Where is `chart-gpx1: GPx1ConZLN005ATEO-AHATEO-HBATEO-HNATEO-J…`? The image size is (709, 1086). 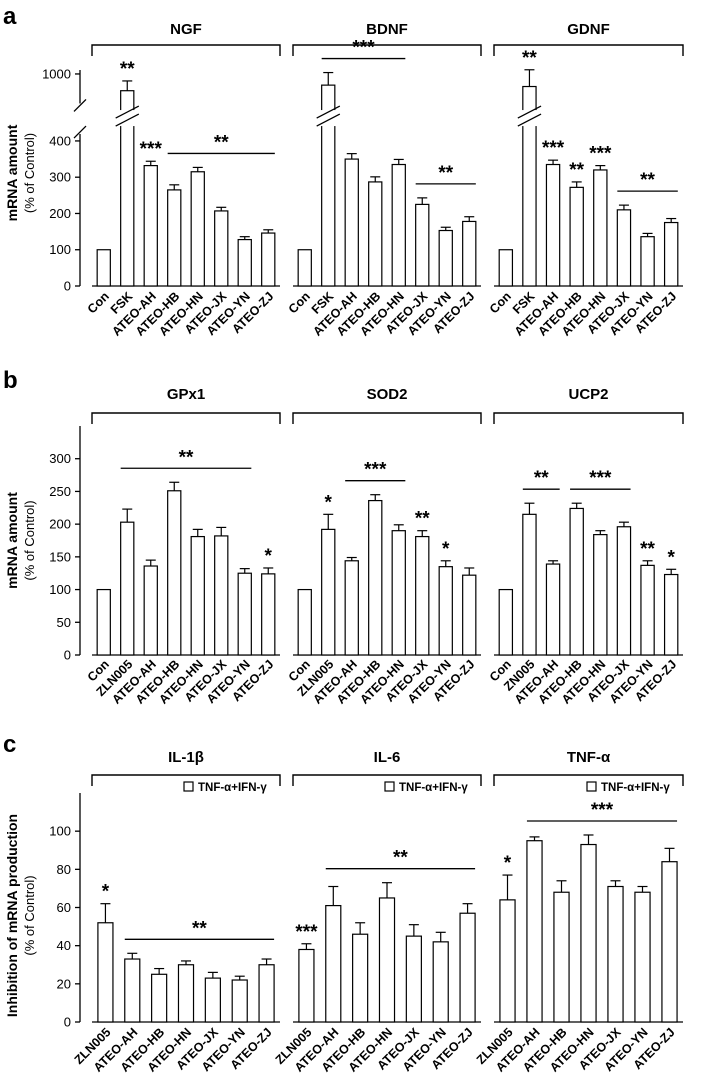
chart-gpx1: GPx1ConZLN005ATEO-AHATEO-HBATEO-HNATEO-J… is located at coordinates (183, 546).